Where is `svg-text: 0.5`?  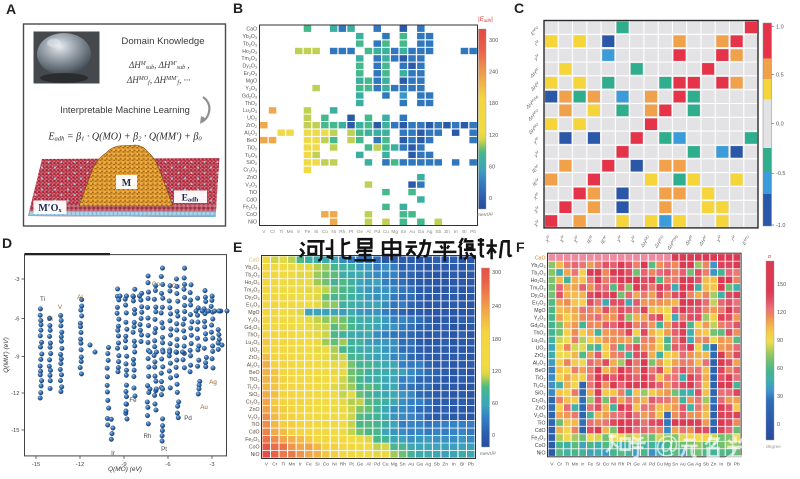 svg-text: 0.5 is located at coordinates (780, 76).